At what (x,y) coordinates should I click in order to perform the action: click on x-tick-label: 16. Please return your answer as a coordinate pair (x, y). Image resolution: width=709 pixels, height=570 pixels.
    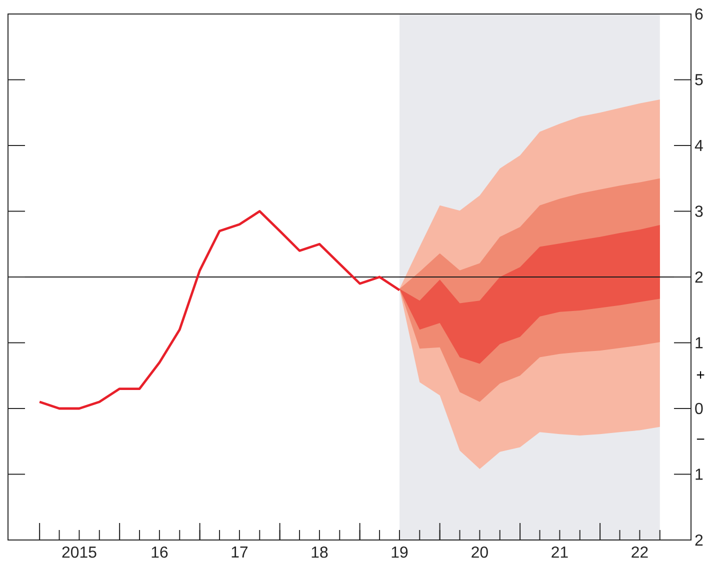
    Looking at the image, I should click on (160, 552).